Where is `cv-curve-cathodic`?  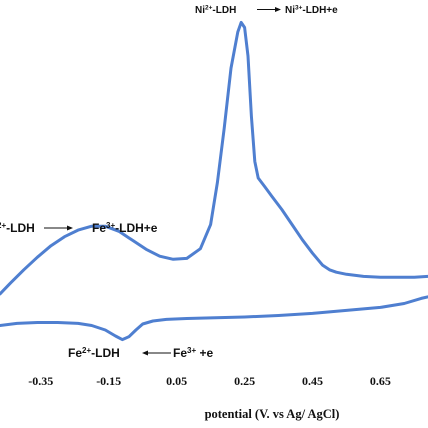
cv-curve-cathodic is located at coordinates (214, 318).